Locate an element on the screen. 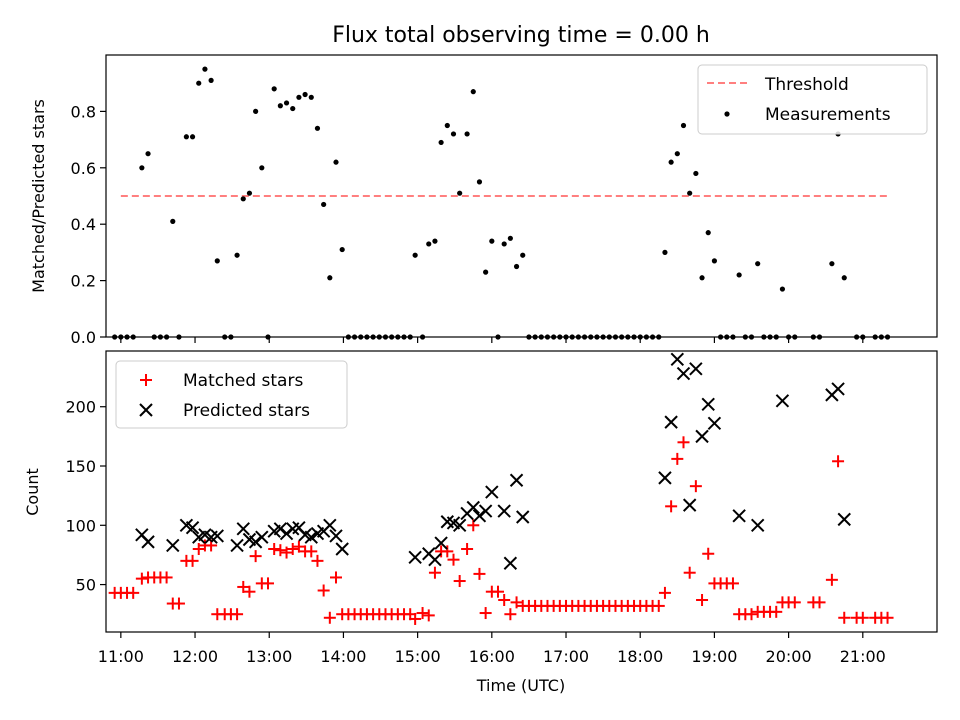  y-tick-label: 200 is located at coordinates (80, 407).